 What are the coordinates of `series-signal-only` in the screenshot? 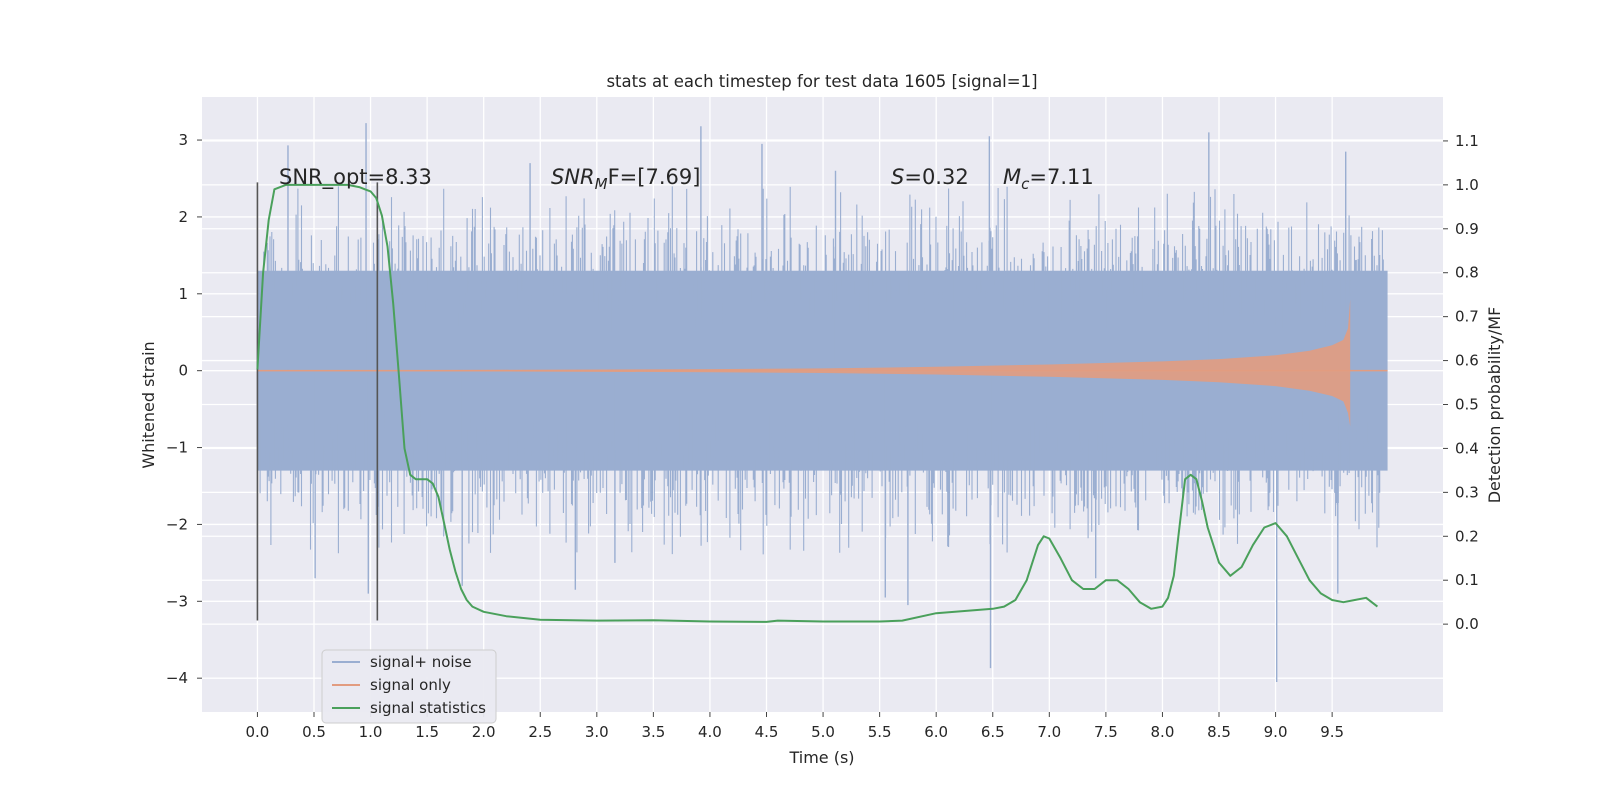 It's located at (822, 363).